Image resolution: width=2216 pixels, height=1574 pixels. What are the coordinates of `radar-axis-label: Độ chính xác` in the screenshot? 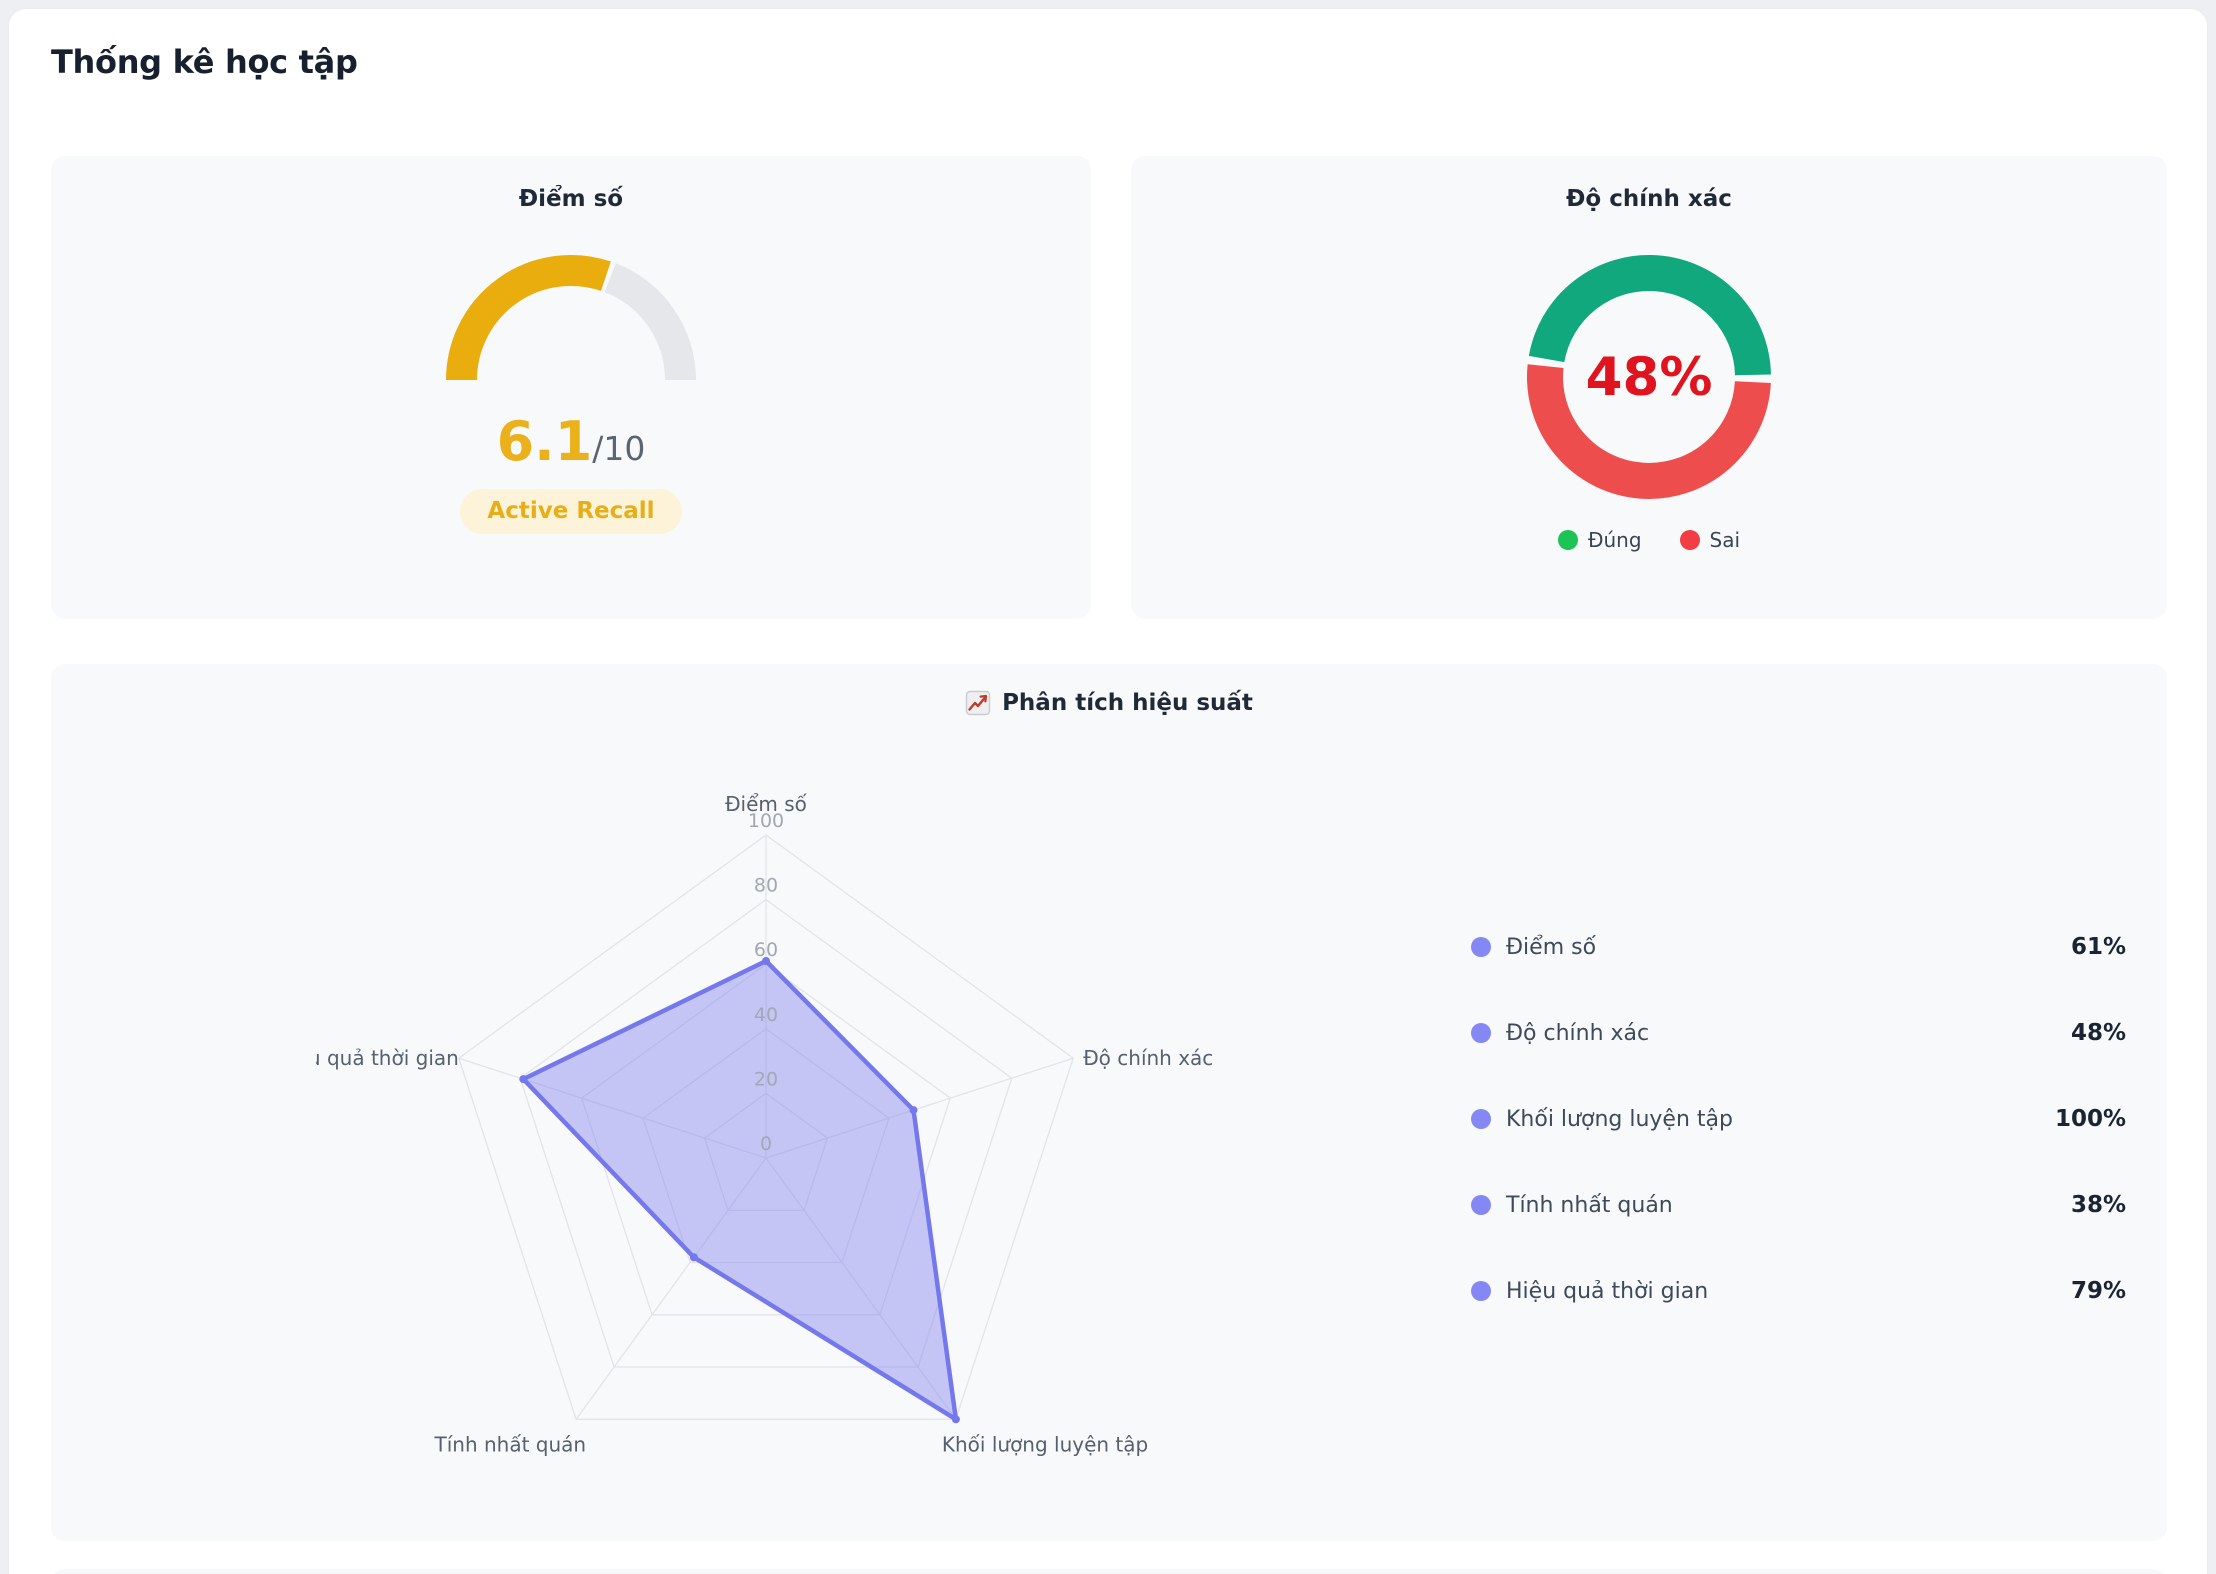 It's located at (1148, 1058).